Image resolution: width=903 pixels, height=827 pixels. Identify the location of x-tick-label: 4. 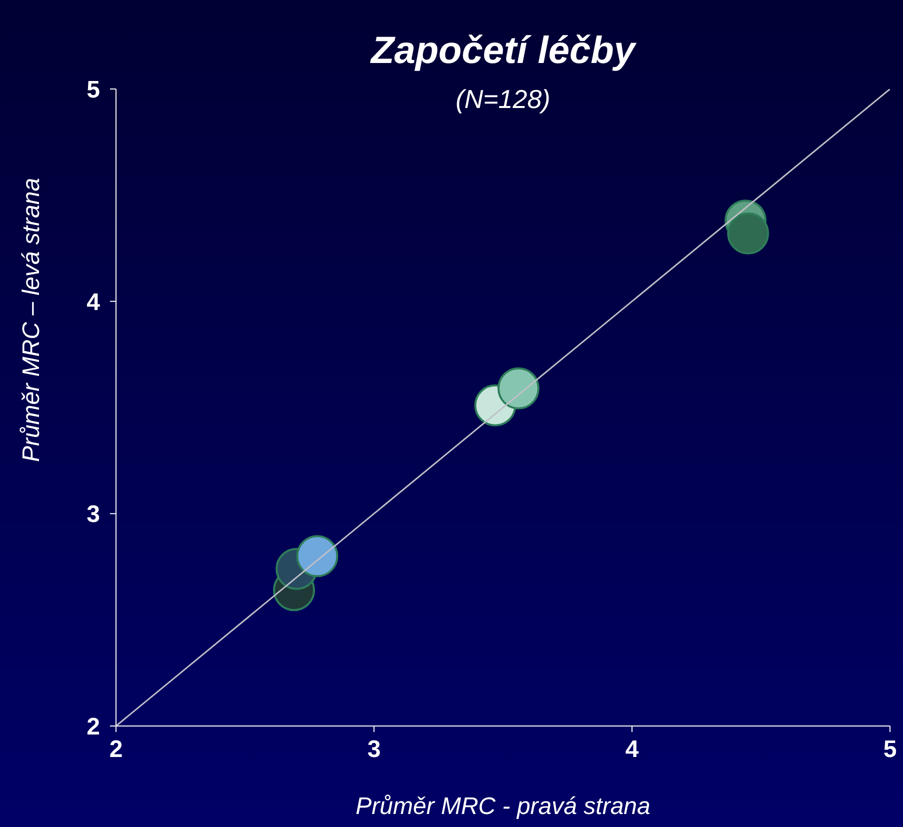
(632, 750).